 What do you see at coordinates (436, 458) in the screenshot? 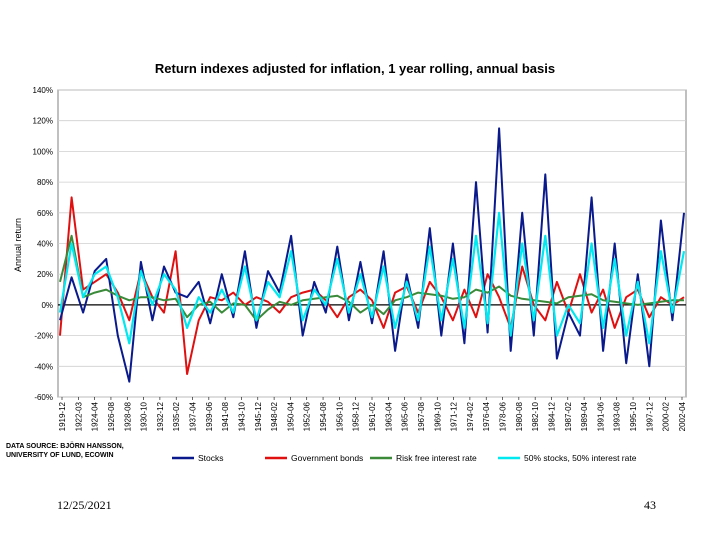
I see `legend-label: Risk free interest rate` at bounding box center [436, 458].